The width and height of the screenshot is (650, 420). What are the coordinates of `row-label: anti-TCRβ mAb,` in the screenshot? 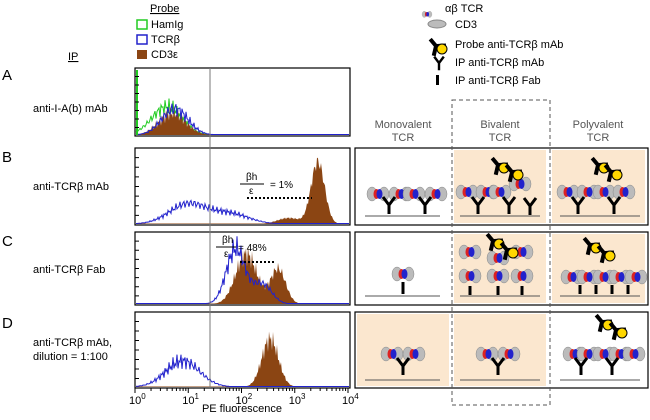 It's located at (72, 343).